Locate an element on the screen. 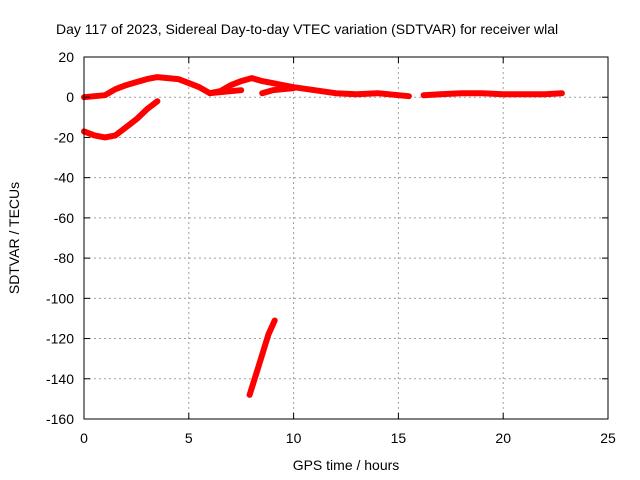  x-tick-label: 5 is located at coordinates (189, 438).